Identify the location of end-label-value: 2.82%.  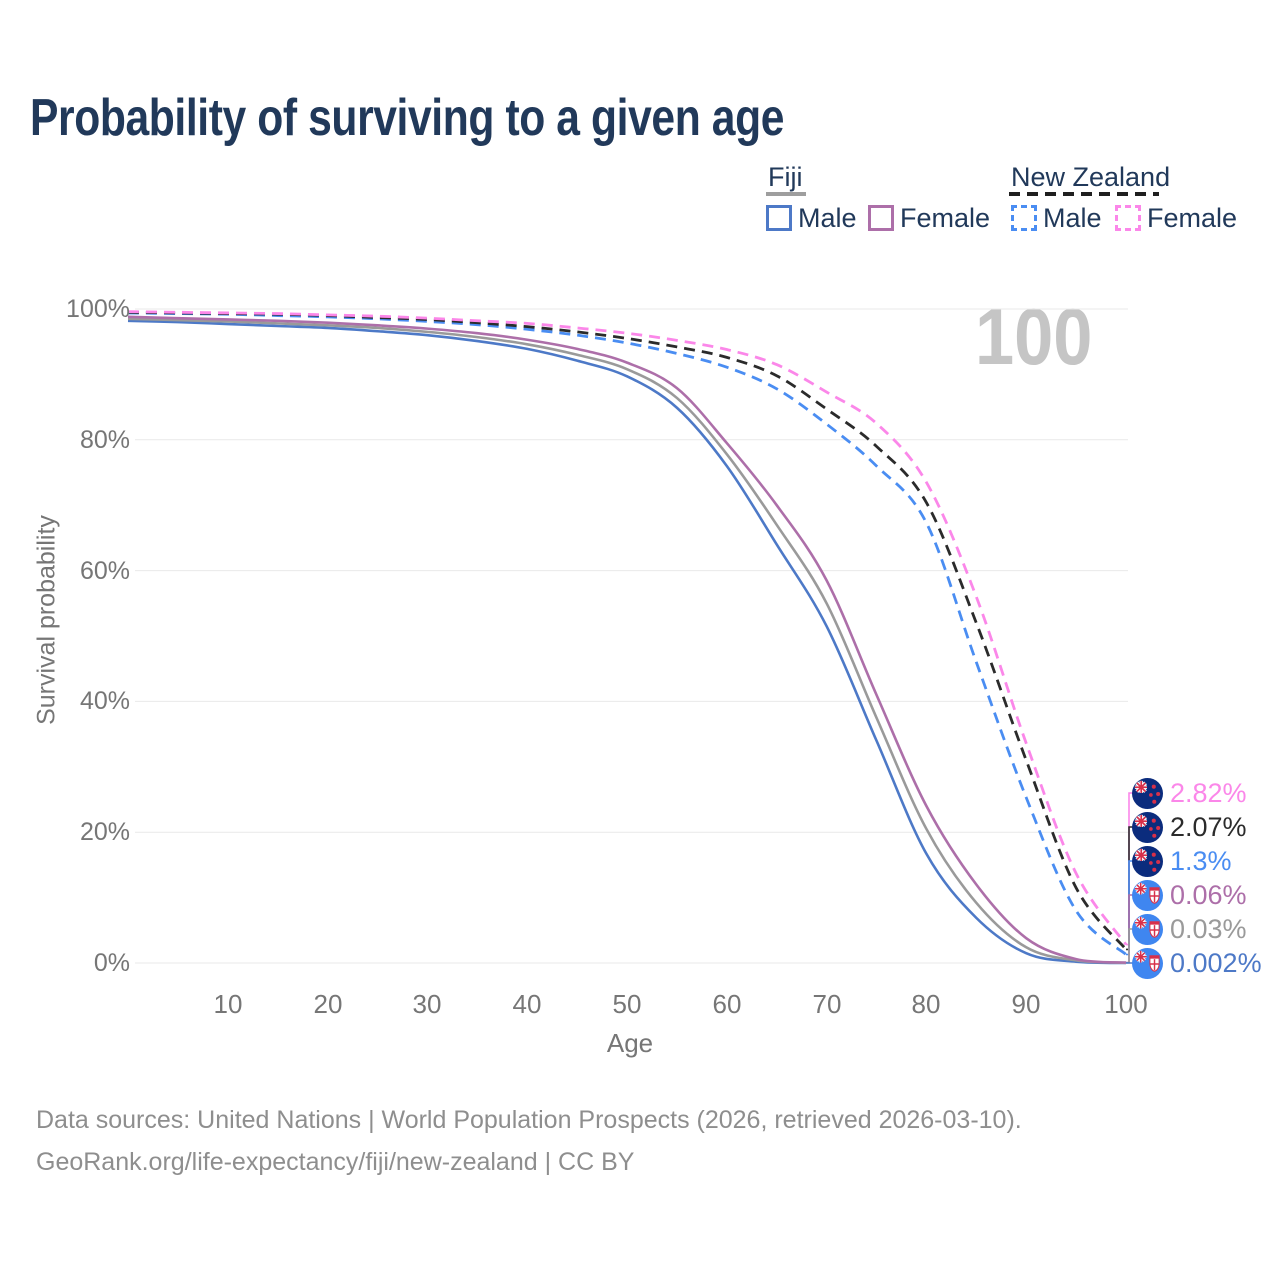
(1208, 792).